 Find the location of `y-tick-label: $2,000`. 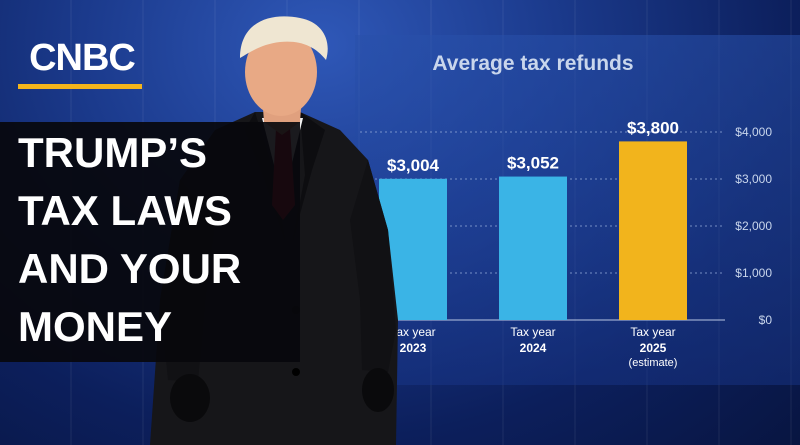

y-tick-label: $2,000 is located at coordinates (753, 226).